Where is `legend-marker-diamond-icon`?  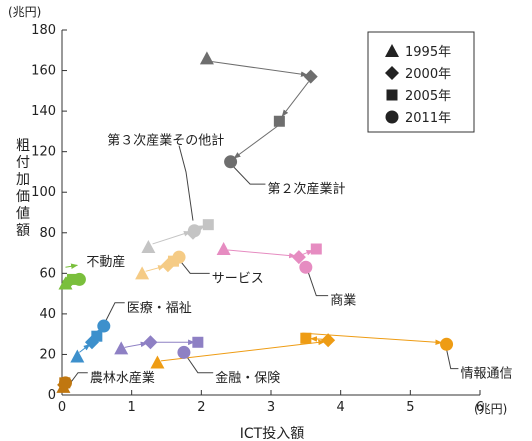 legend-marker-diamond-icon is located at coordinates (392, 73).